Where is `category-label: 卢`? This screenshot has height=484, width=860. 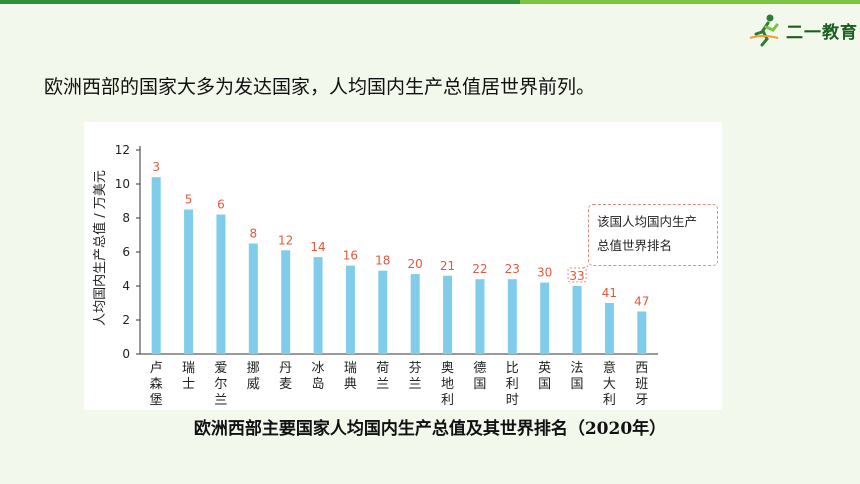
category-label: 卢 is located at coordinates (156, 368).